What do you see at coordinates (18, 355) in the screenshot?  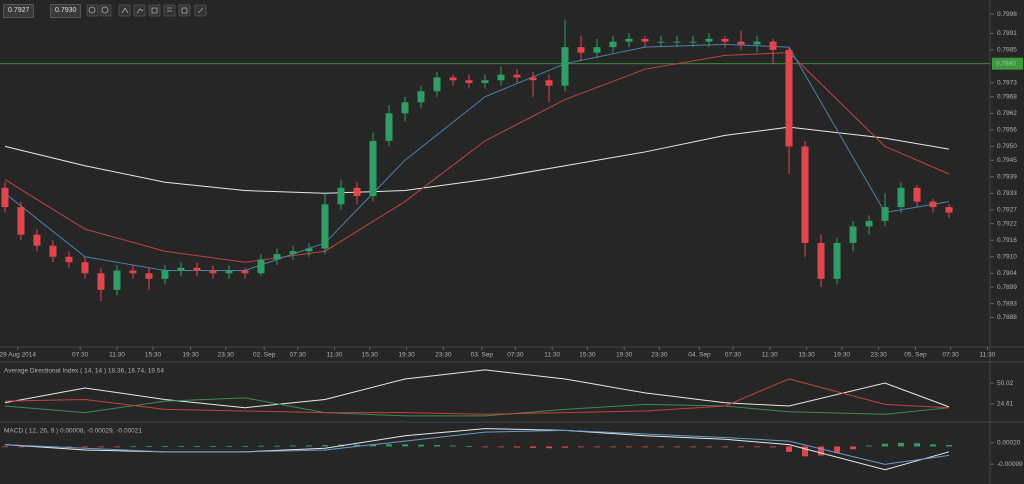 I see `x-tick-label: 29 Aug 2014` at bounding box center [18, 355].